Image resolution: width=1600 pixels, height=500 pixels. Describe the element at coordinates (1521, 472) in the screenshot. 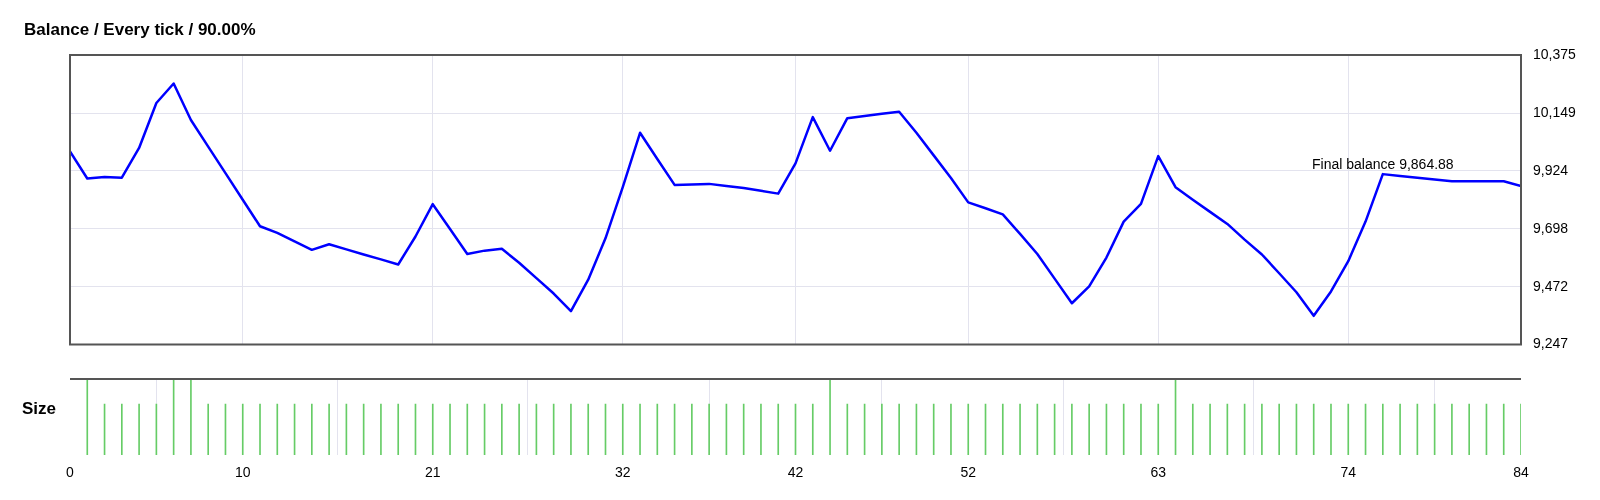

I see `x-tick-label: 84` at that location.